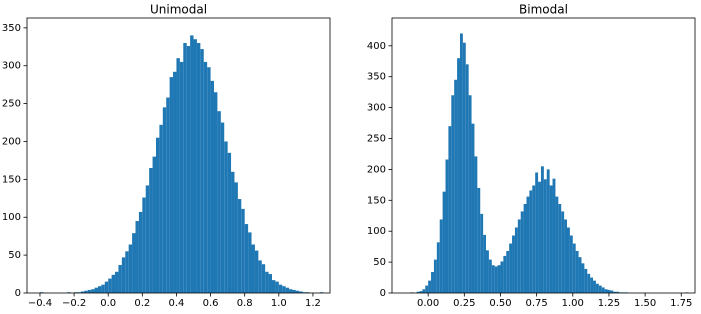 The image size is (701, 314). What do you see at coordinates (543, 10) in the screenshot?
I see `chart-title: Bimodal` at bounding box center [543, 10].